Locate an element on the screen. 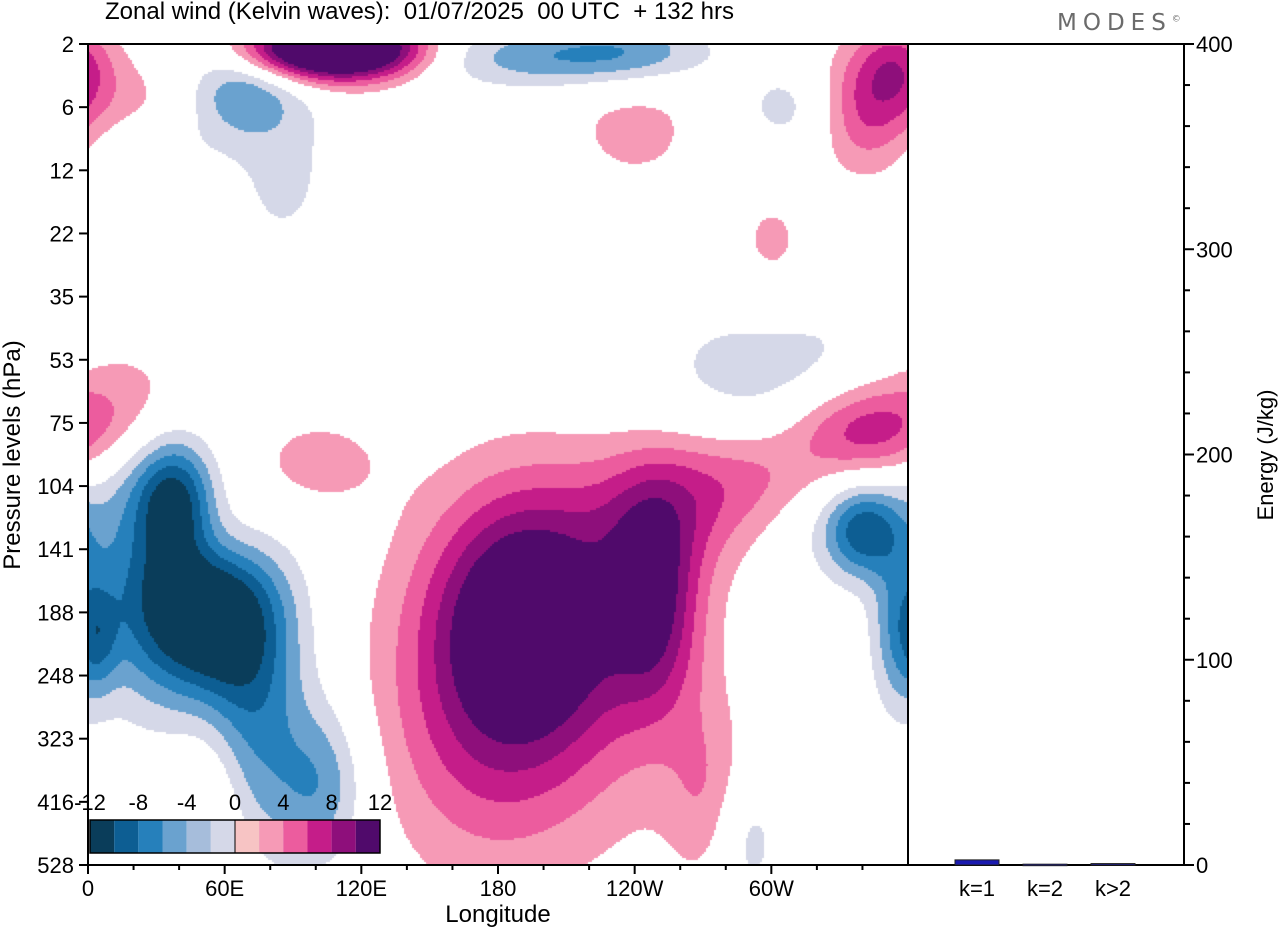 This screenshot has height=930, width=1280. x-tick-label: 120W is located at coordinates (635, 888).